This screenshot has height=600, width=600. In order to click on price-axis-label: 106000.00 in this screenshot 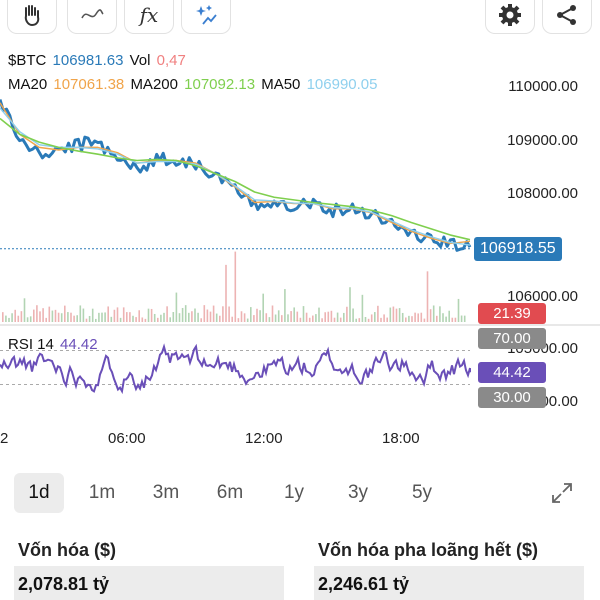, I will do `click(542, 296)`.